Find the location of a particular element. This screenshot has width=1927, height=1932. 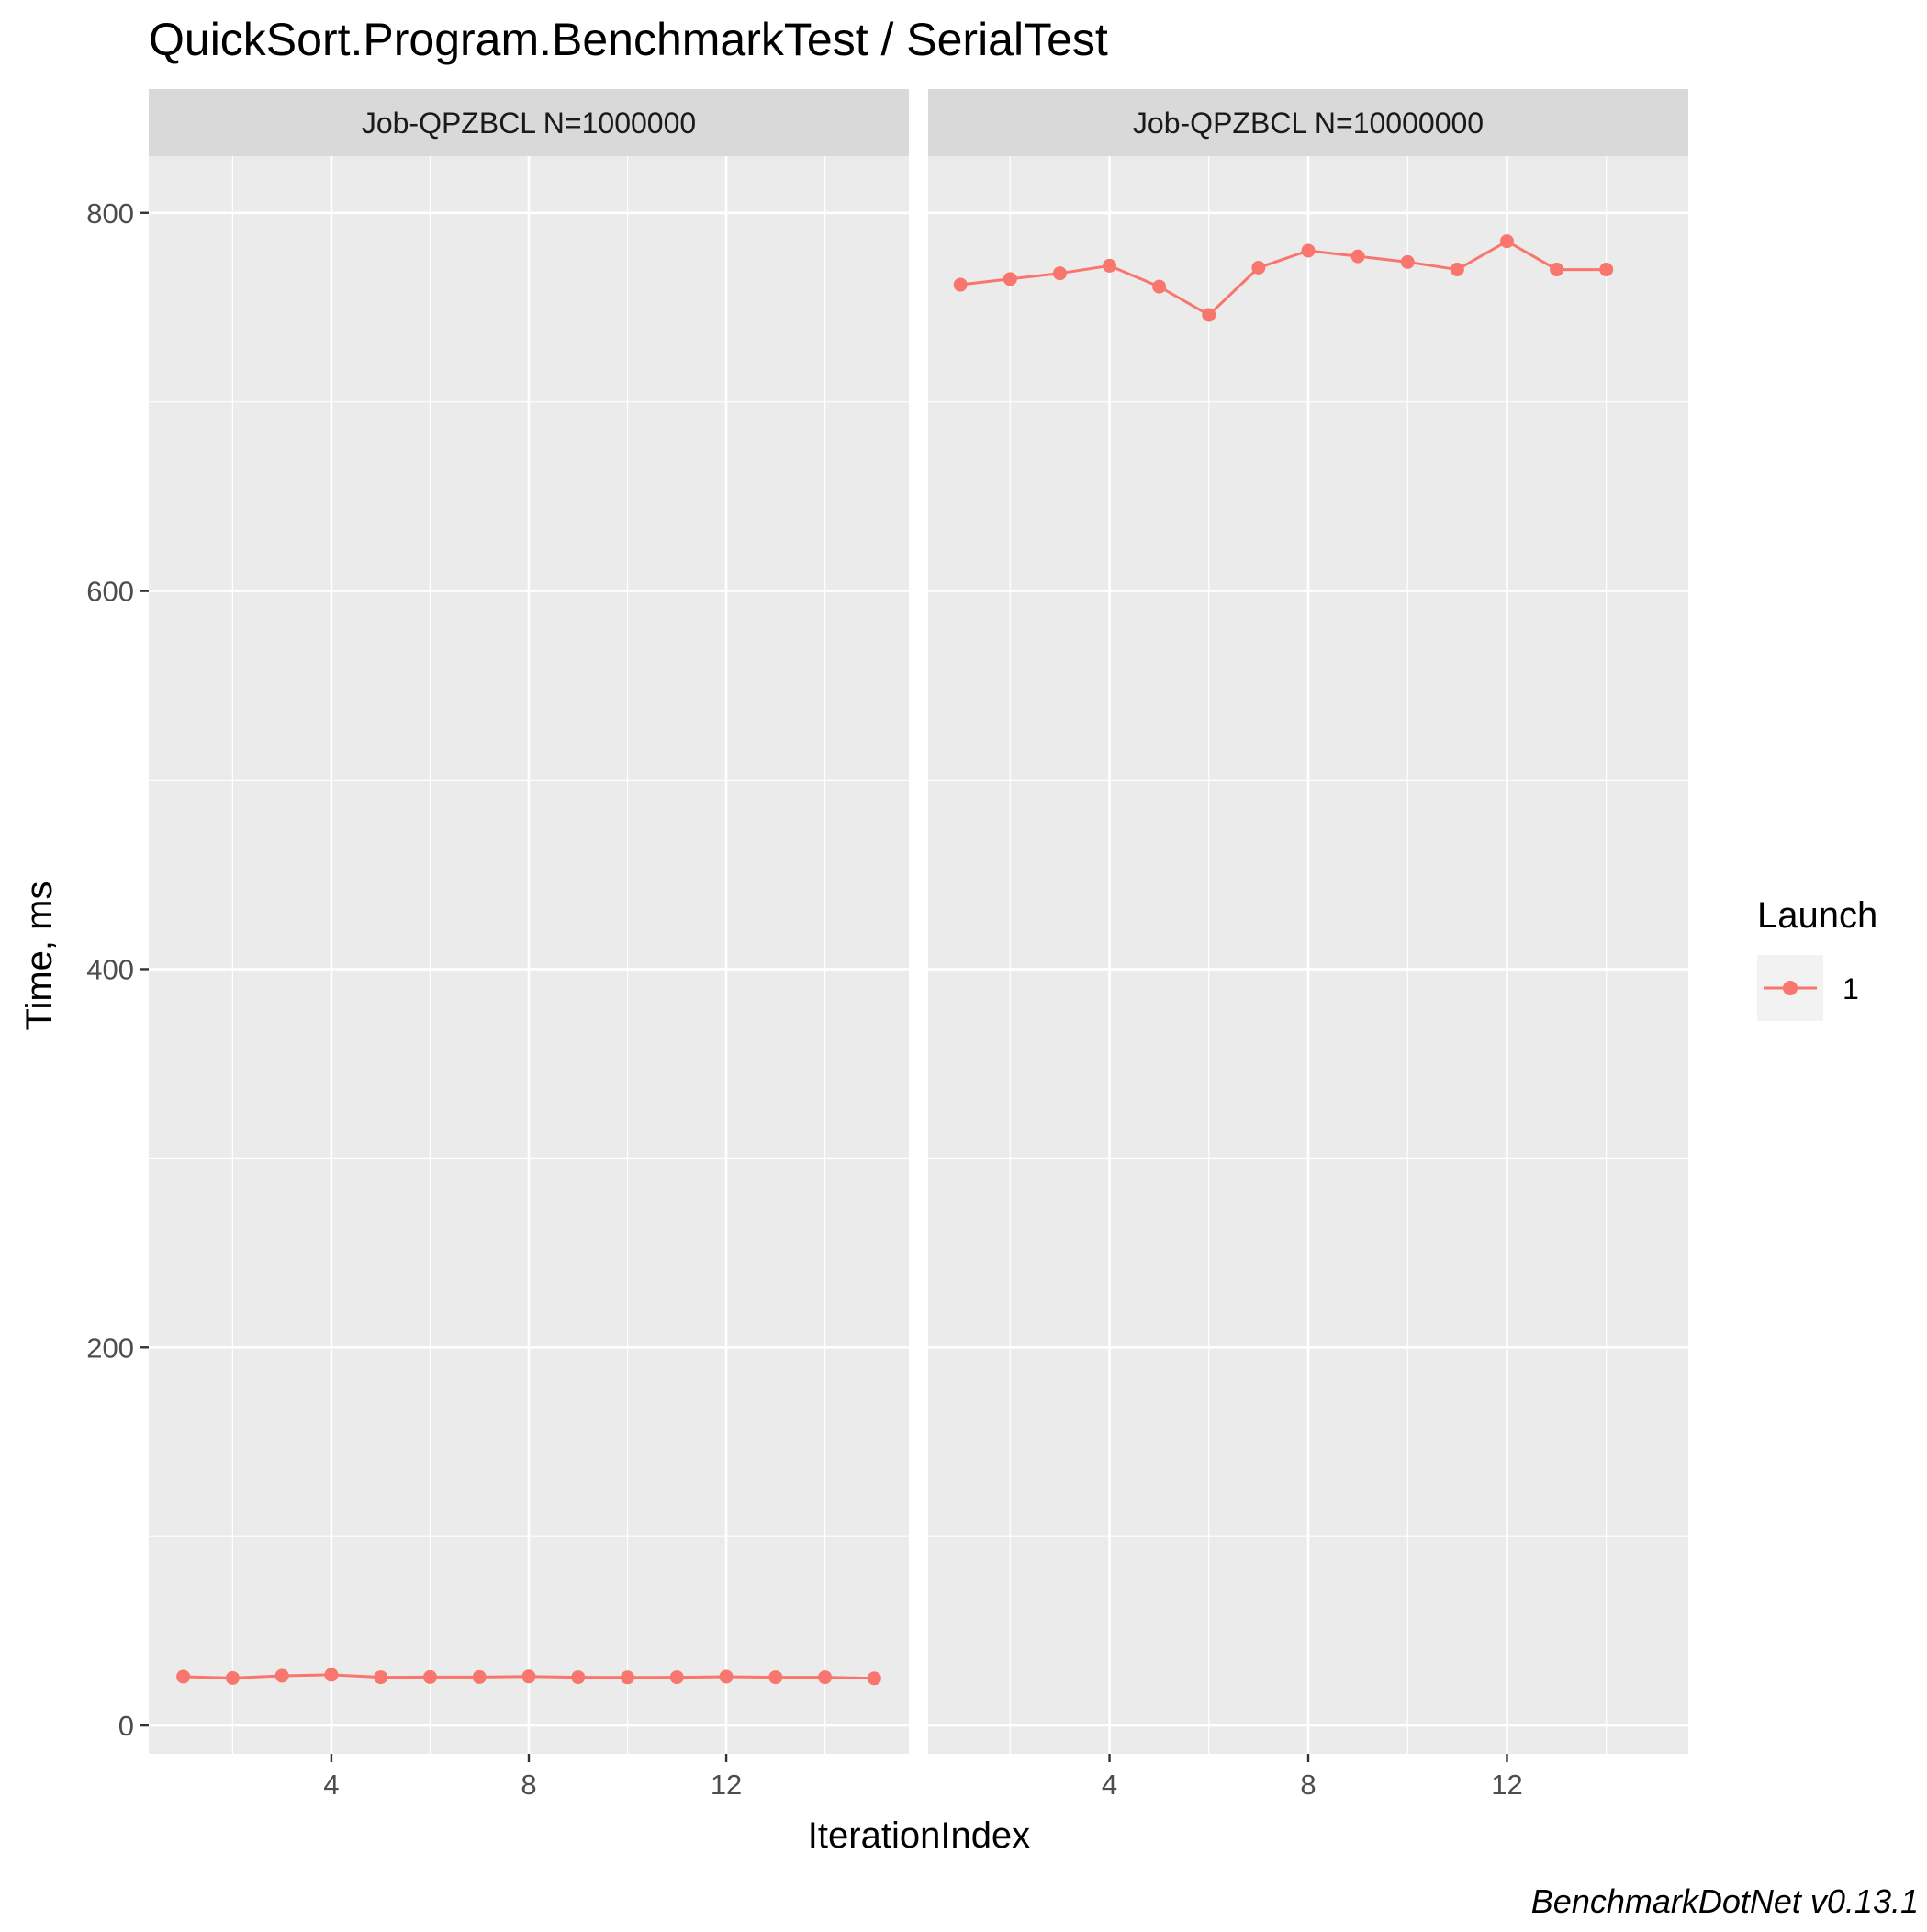

y-tick-label: 800 is located at coordinates (110, 213).